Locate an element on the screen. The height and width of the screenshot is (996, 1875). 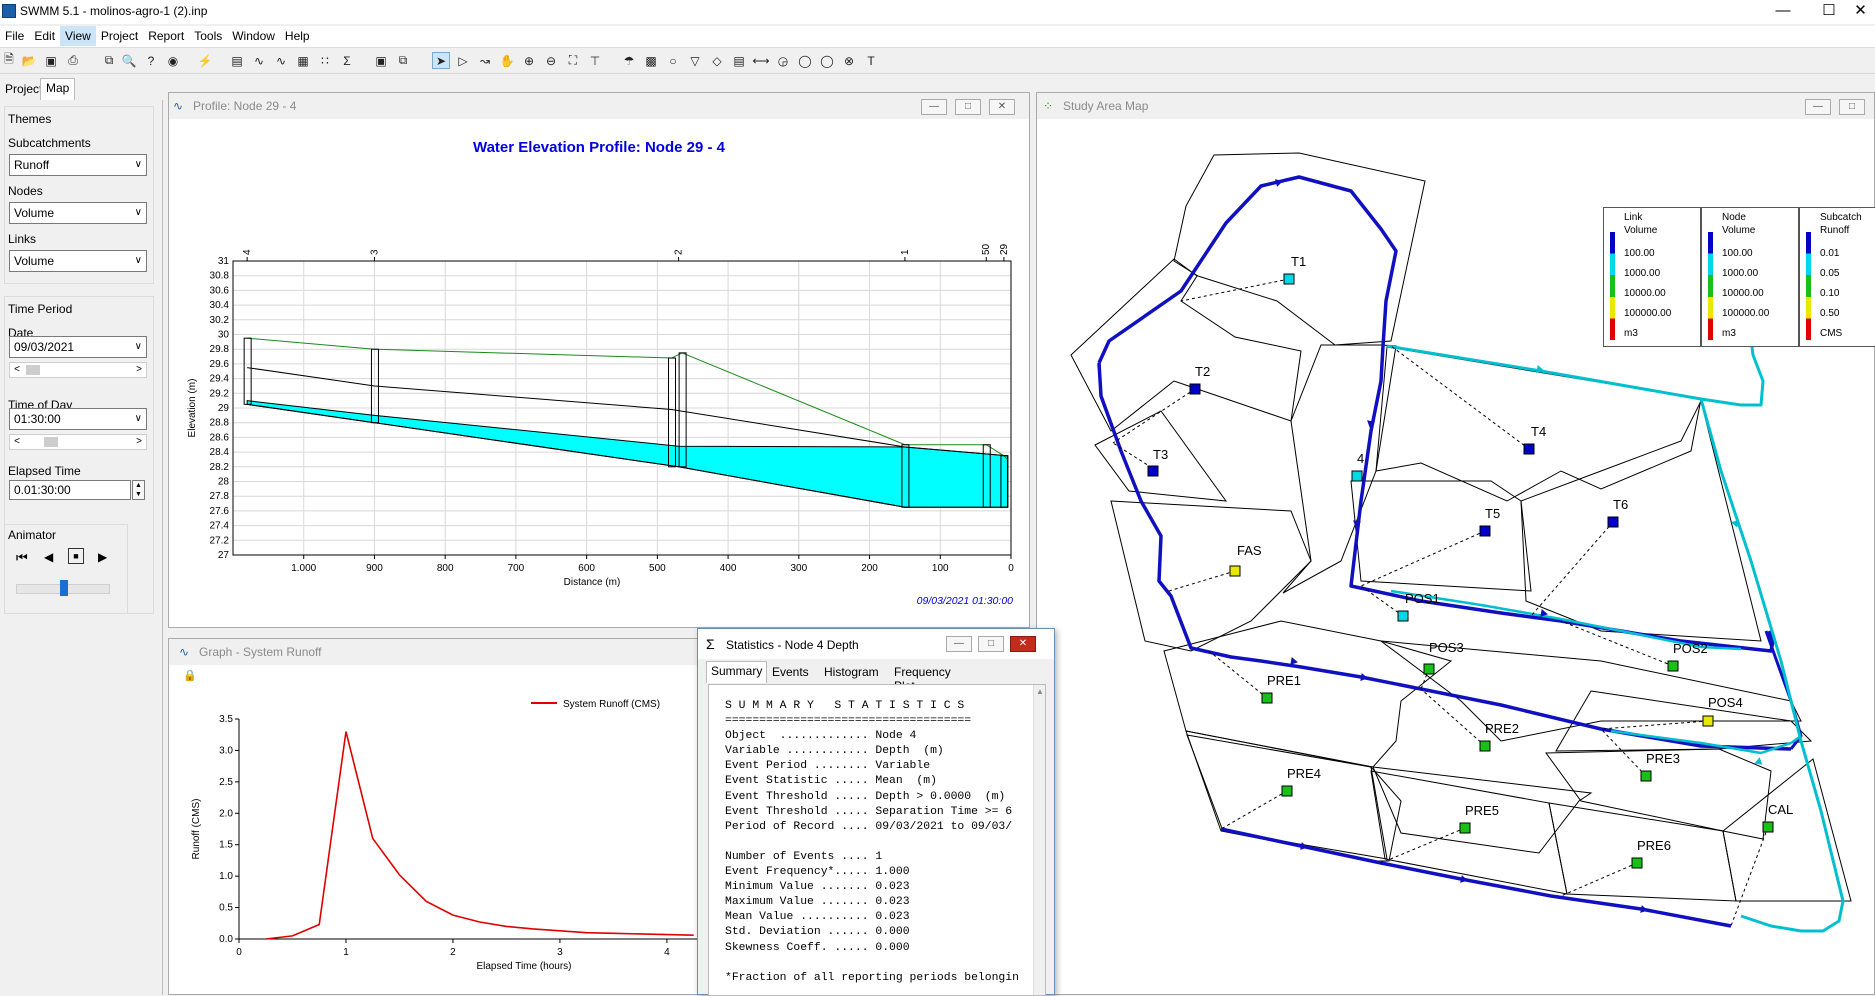
tab-events: Events is located at coordinates (790, 672).